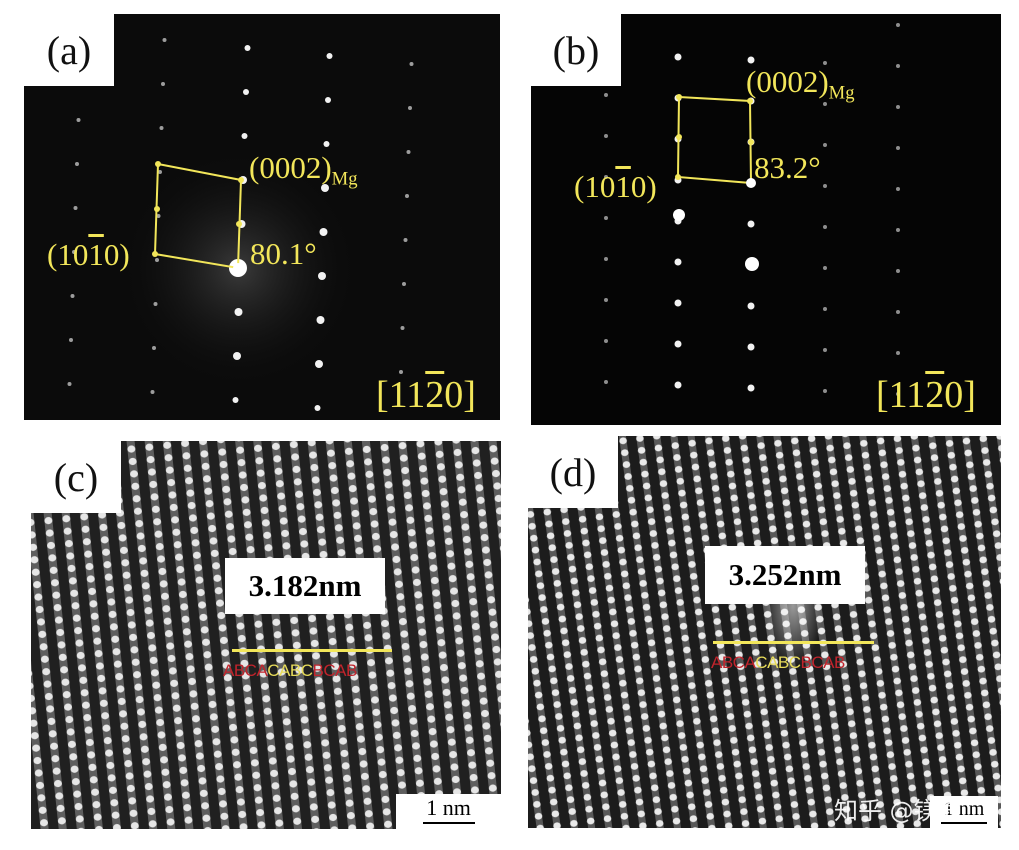  What do you see at coordinates (733, 662) in the screenshot?
I see `stack-red-1: ABCA` at bounding box center [733, 662].